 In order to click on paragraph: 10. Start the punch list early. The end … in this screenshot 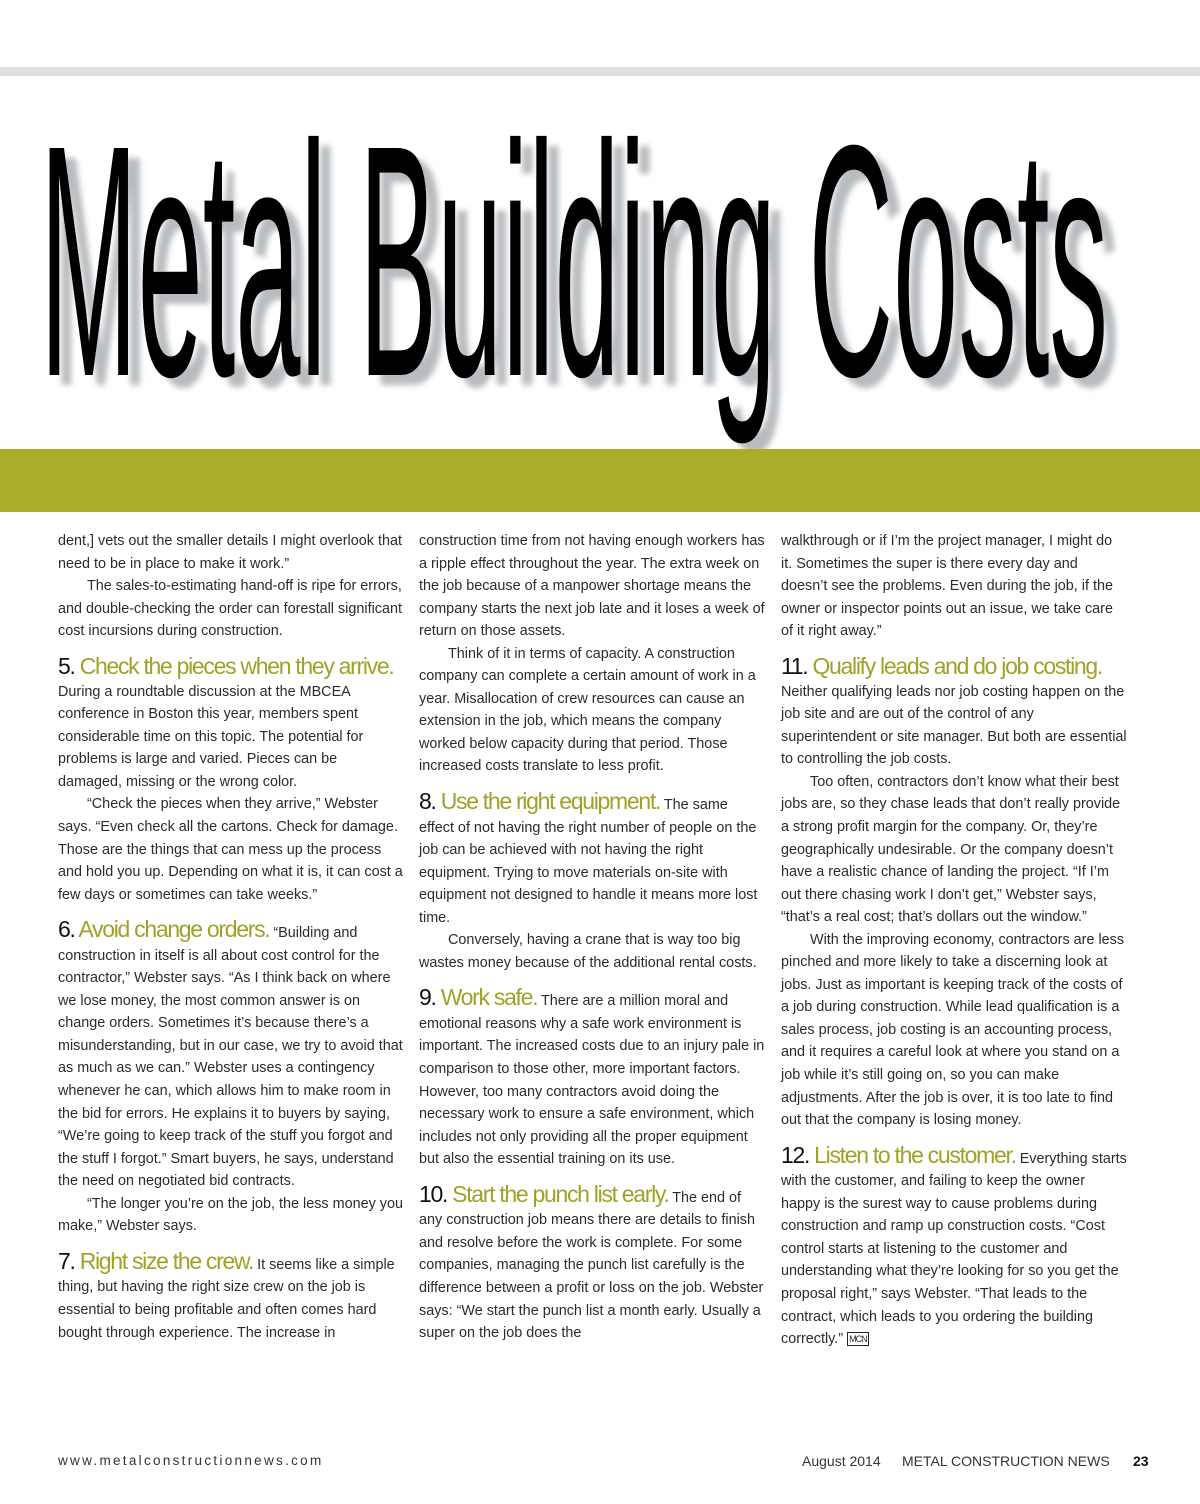, I will do `click(592, 1262)`.